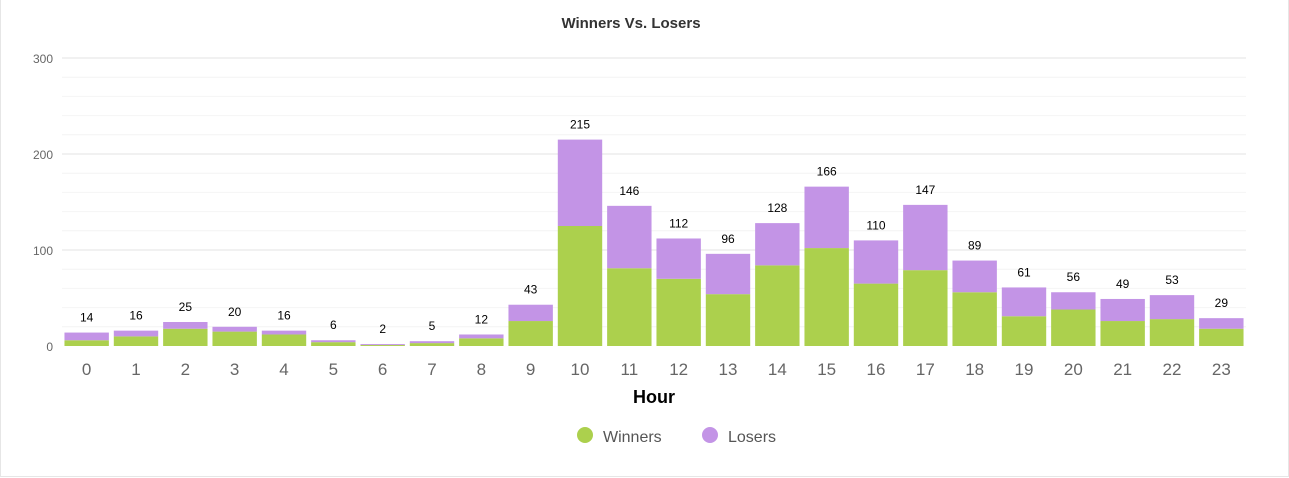 The width and height of the screenshot is (1289, 478). What do you see at coordinates (333, 325) in the screenshot?
I see `data-label-total: 6` at bounding box center [333, 325].